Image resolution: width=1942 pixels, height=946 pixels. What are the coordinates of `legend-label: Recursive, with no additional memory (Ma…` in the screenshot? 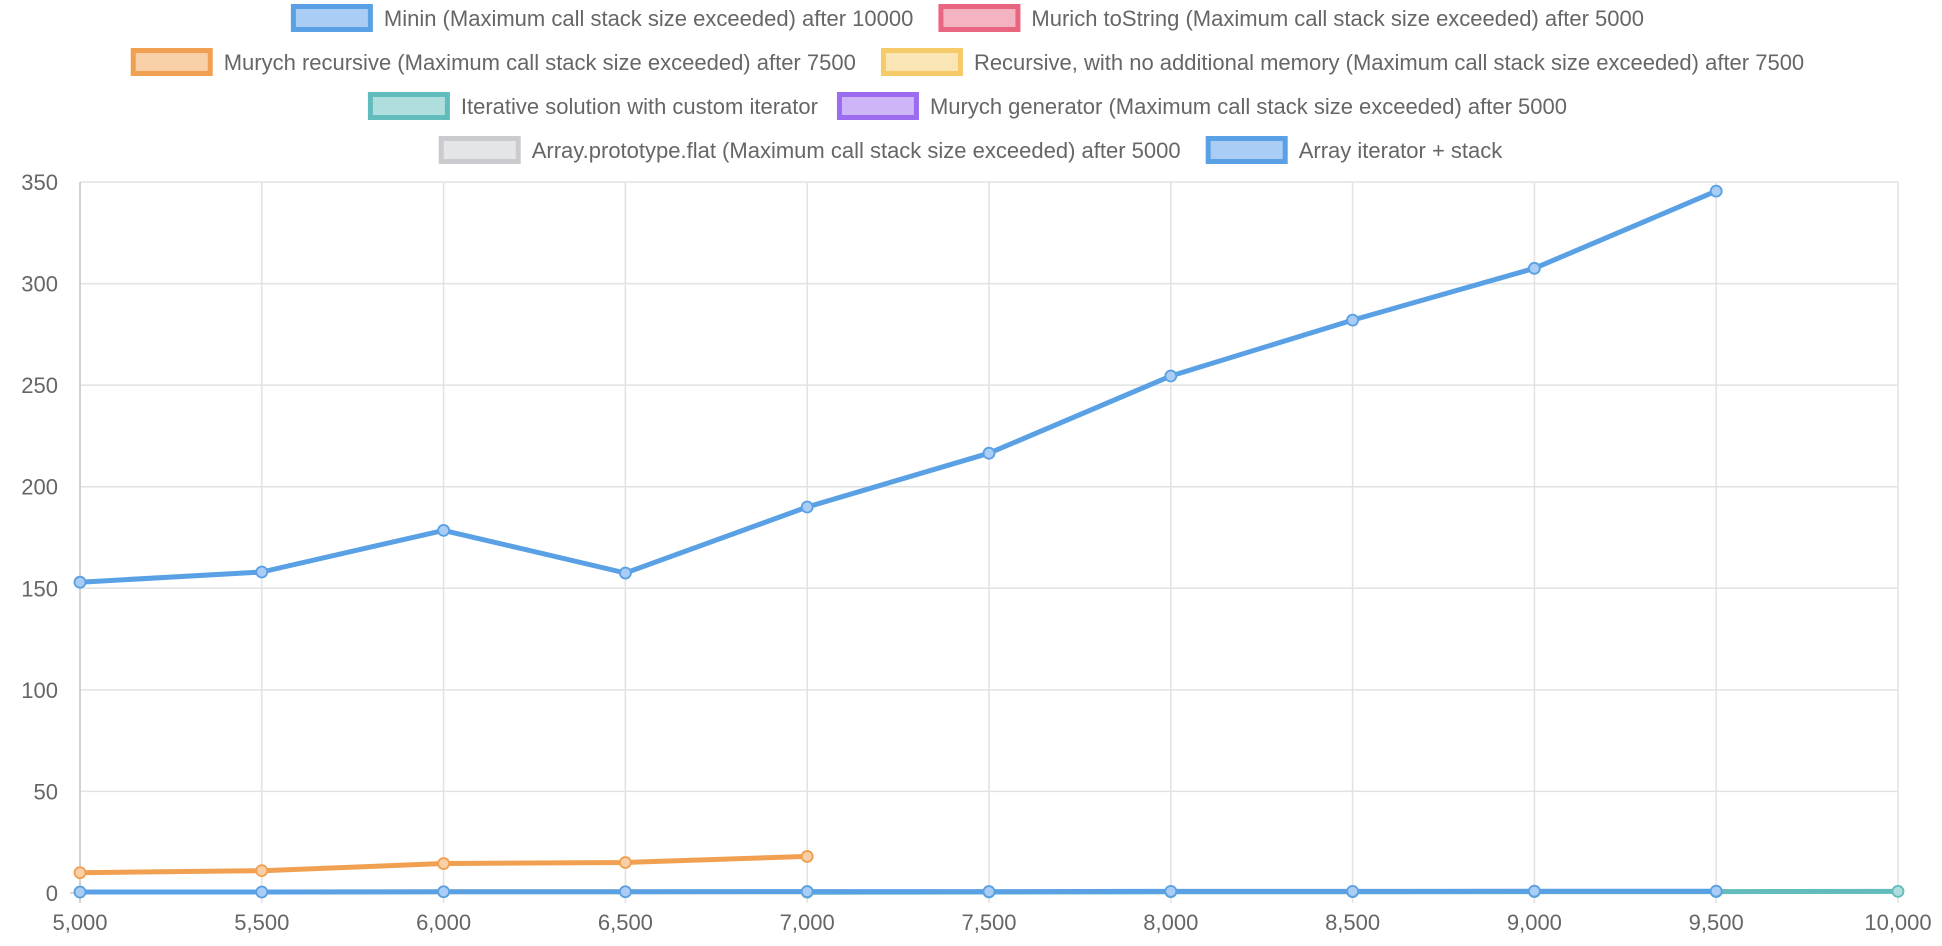 It's located at (1389, 62).